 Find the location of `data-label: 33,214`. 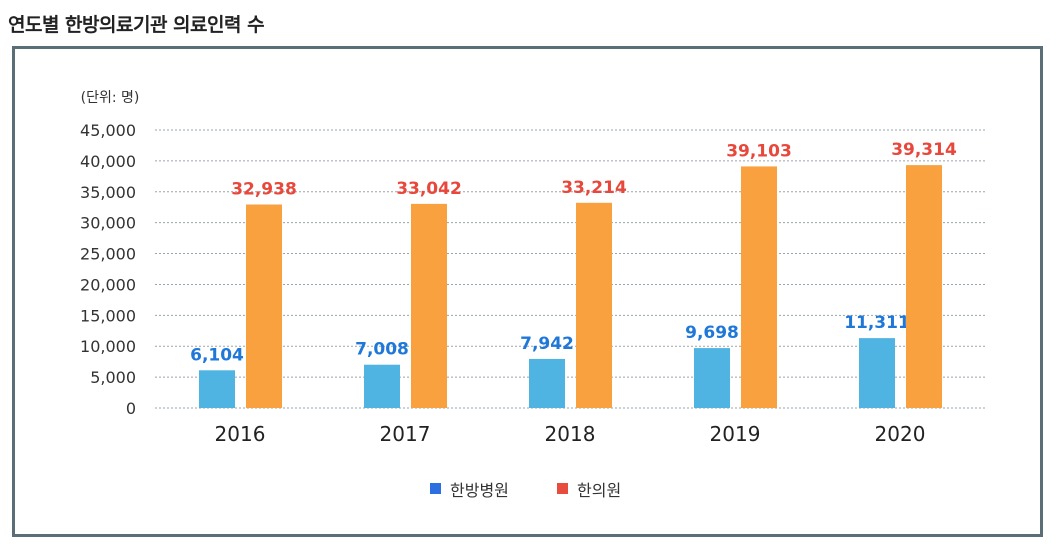

data-label: 33,214 is located at coordinates (594, 188).